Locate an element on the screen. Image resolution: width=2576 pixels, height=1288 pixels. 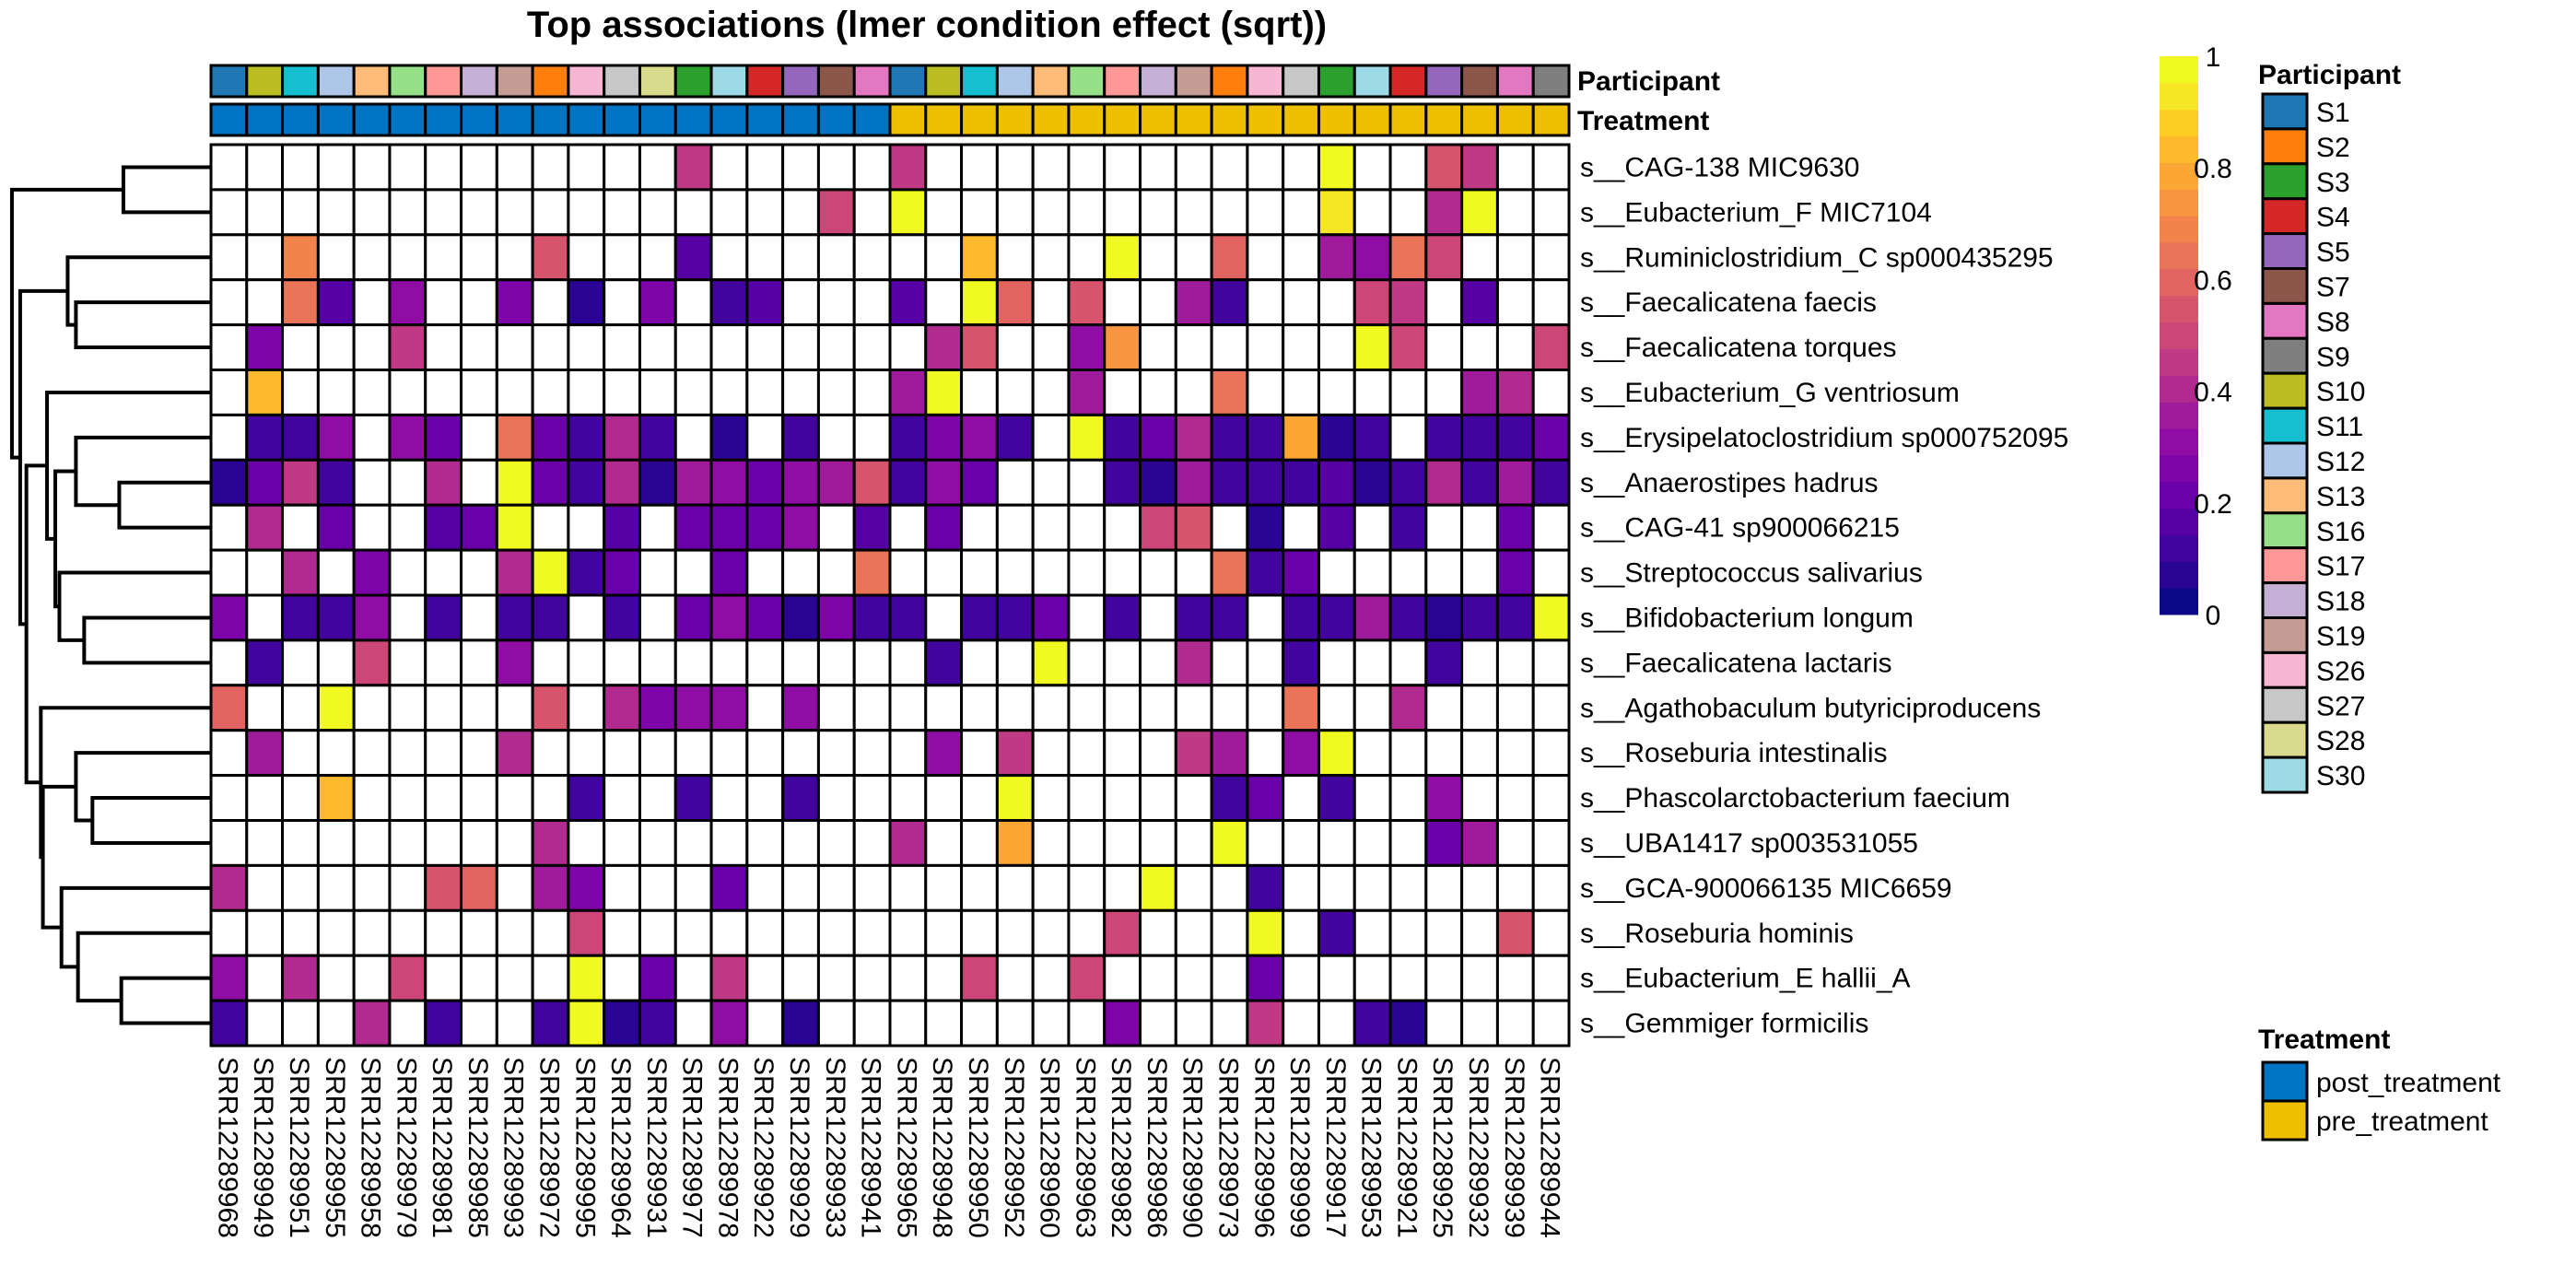
colorbar-tick-label: 0.6 is located at coordinates (2213, 280).